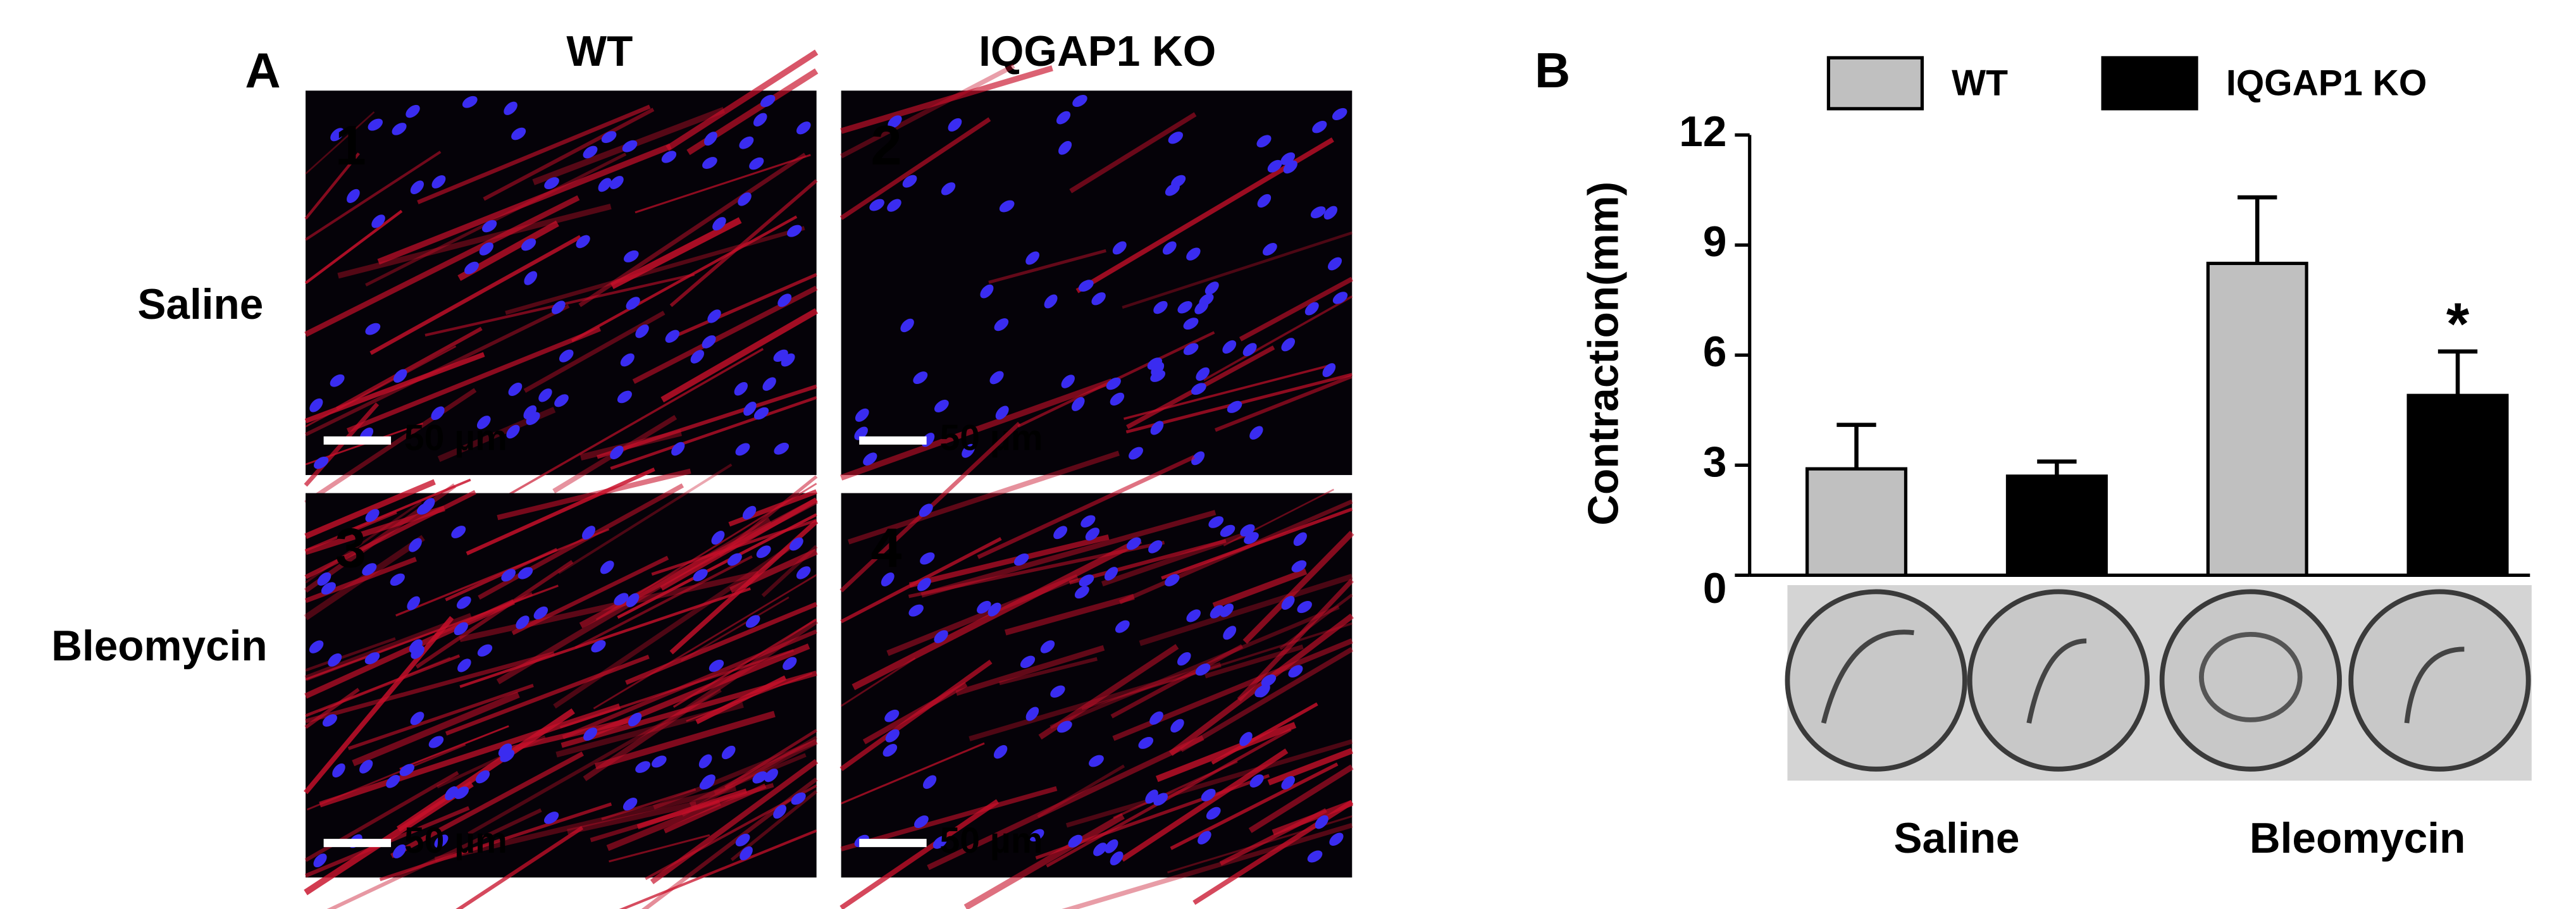 The height and width of the screenshot is (909, 2576). I want to click on image-number: 4, so click(886, 547).